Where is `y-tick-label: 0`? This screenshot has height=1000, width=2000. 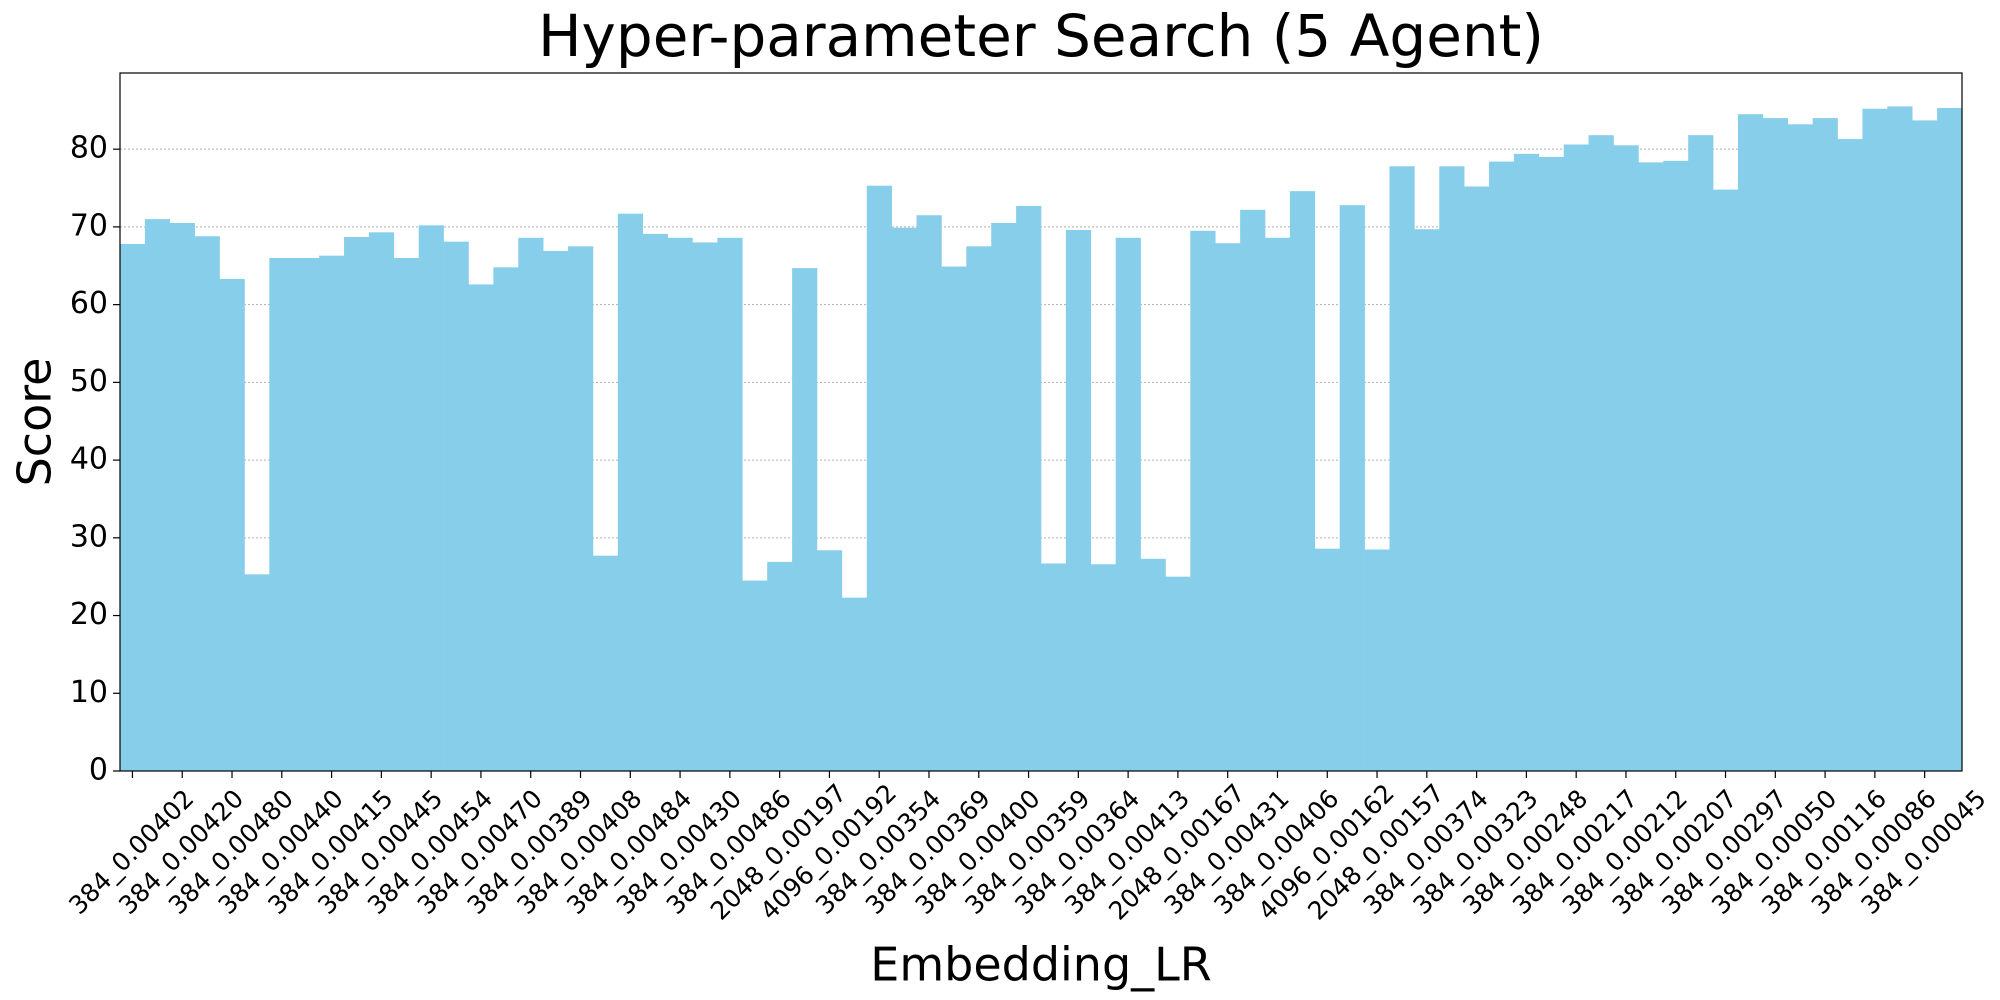
y-tick-label: 0 is located at coordinates (98, 770).